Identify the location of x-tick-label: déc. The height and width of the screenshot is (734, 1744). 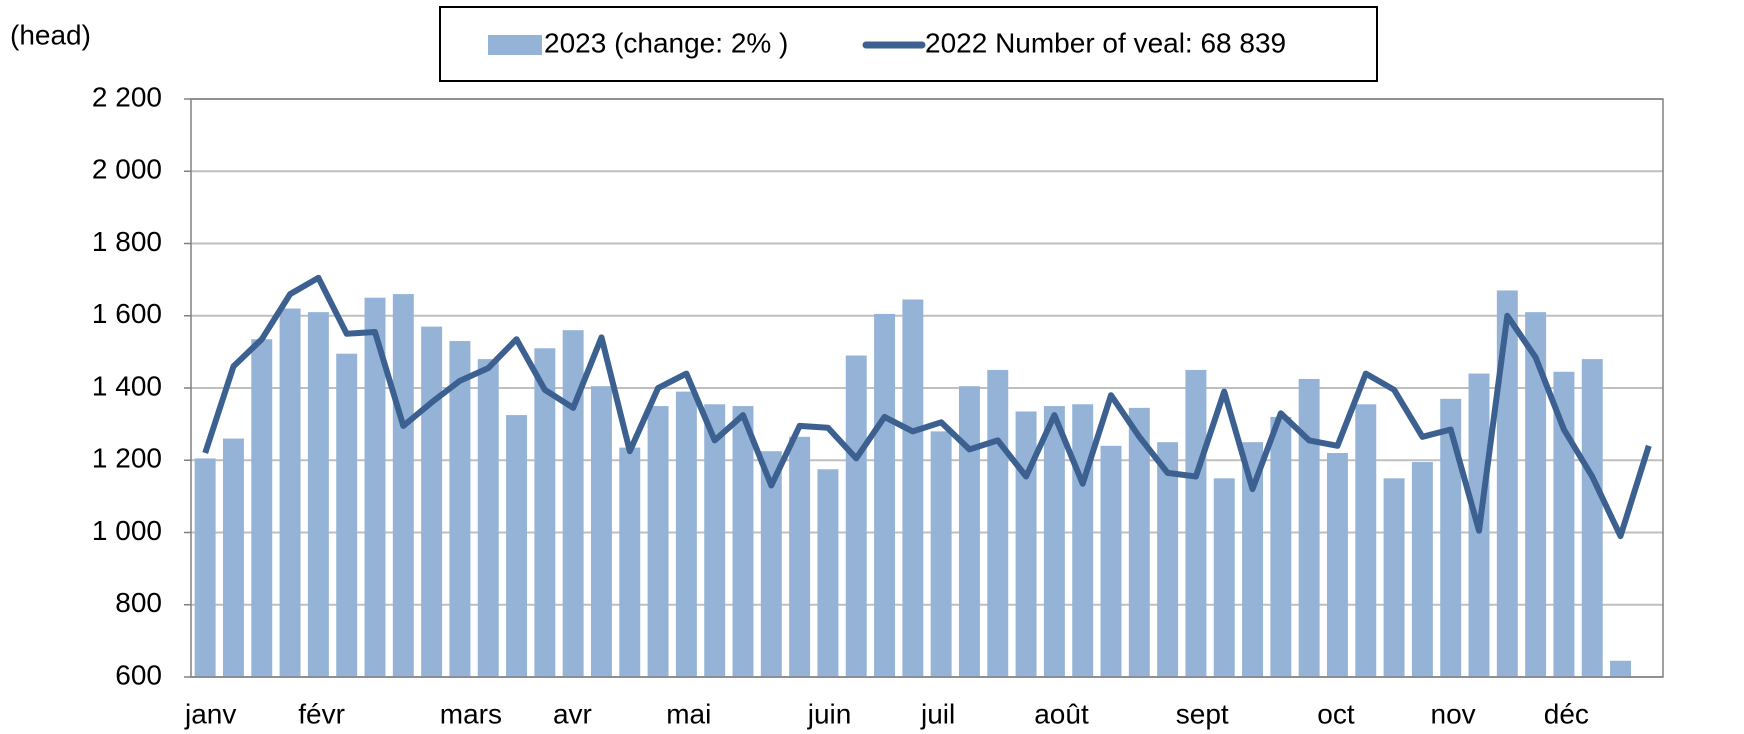
(1566, 713).